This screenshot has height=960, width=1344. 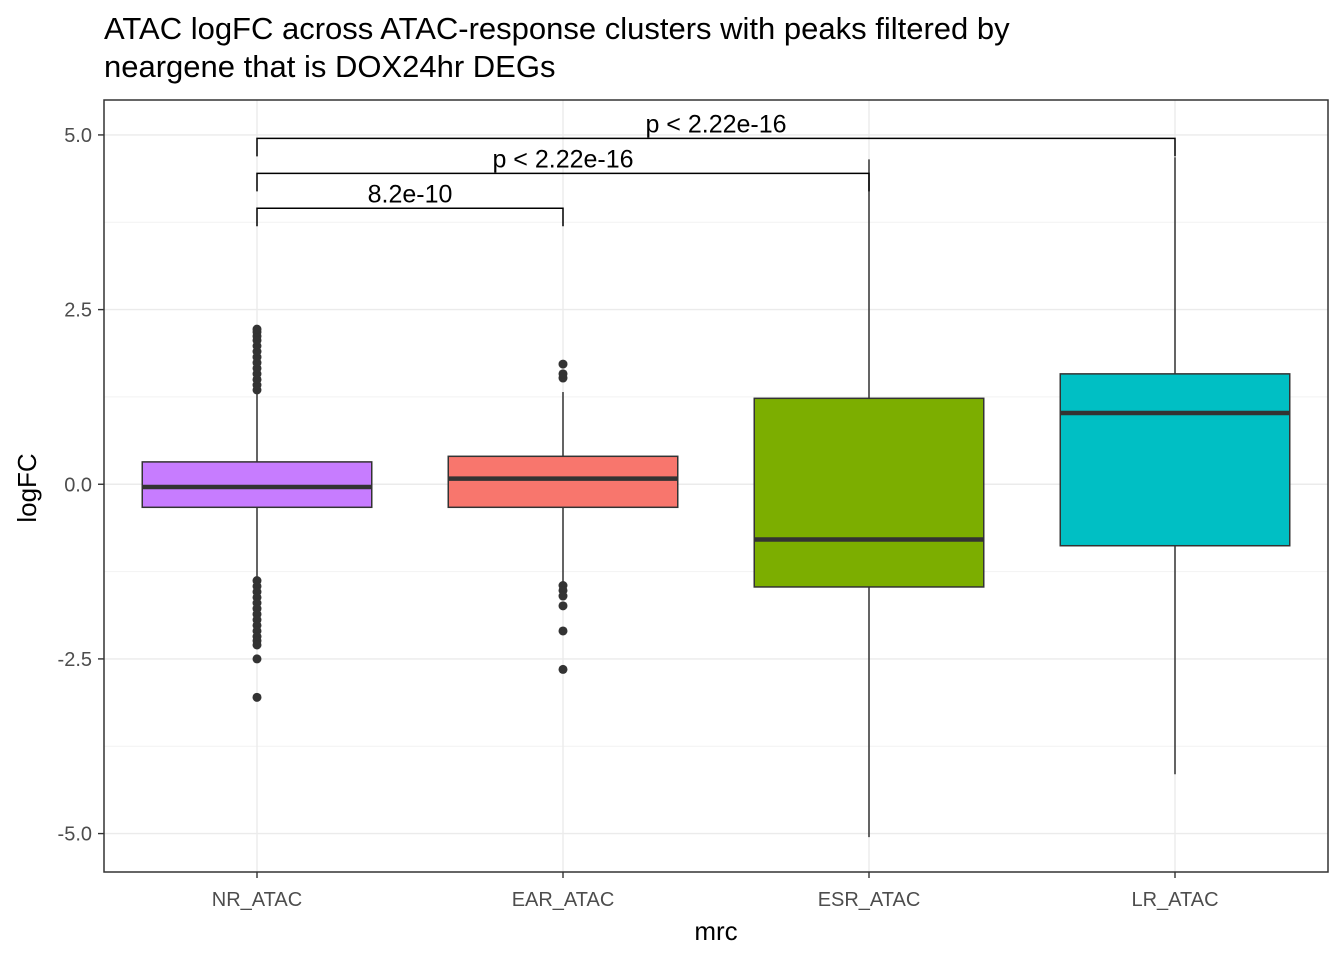 I want to click on y-axis: 5.0 2.5 0.0 -2.5 -5.0, so click(x=81, y=485).